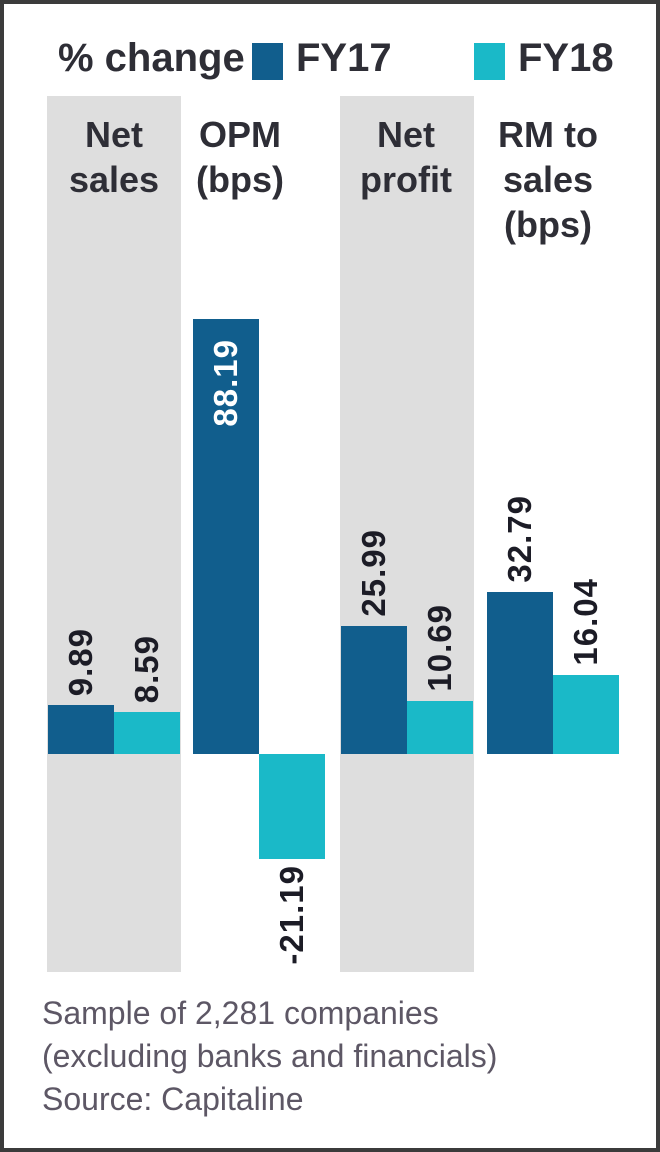 The height and width of the screenshot is (1152, 660). Describe the element at coordinates (291, 915) in the screenshot. I see `bar-value-label: -21.19` at that location.